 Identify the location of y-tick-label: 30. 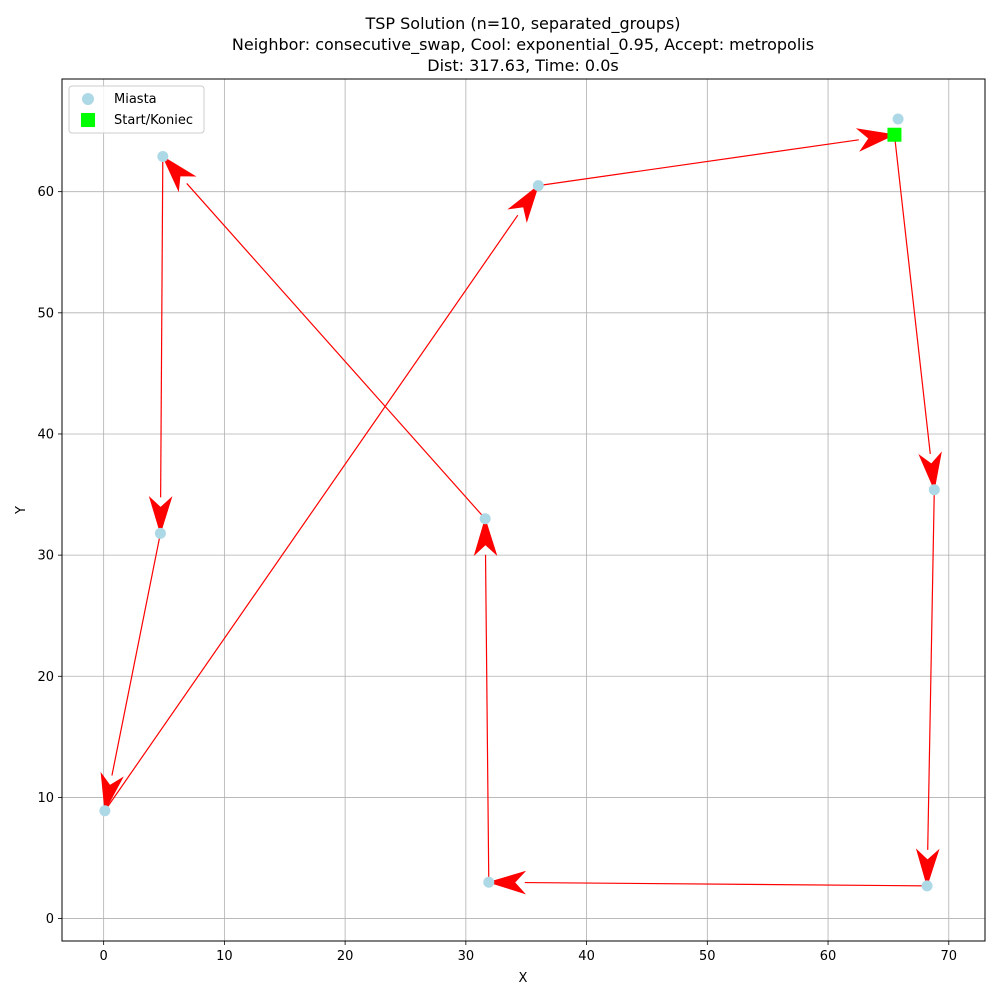
(45, 556).